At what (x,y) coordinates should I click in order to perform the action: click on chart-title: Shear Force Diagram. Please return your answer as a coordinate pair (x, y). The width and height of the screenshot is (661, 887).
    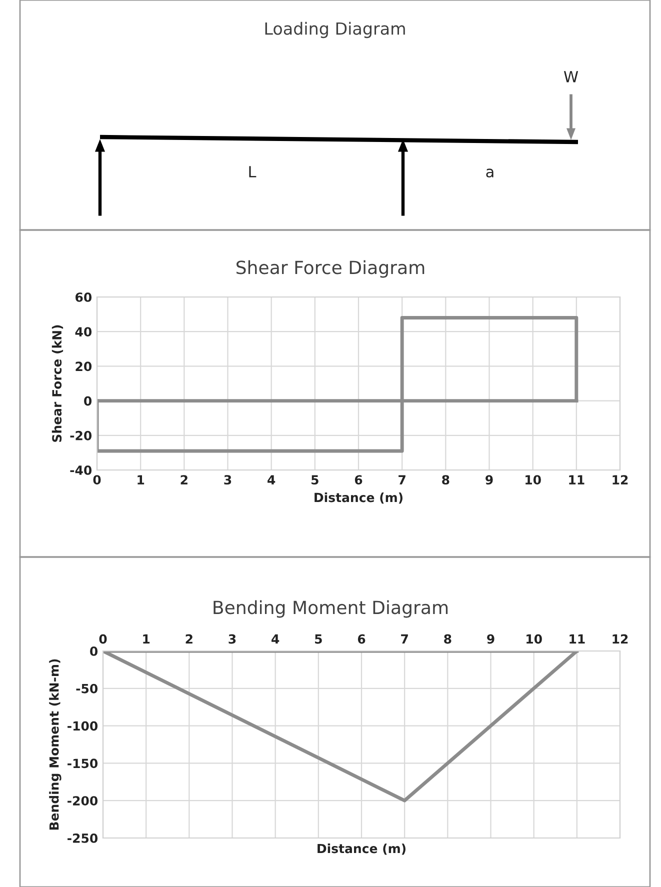
    Looking at the image, I should click on (330, 269).